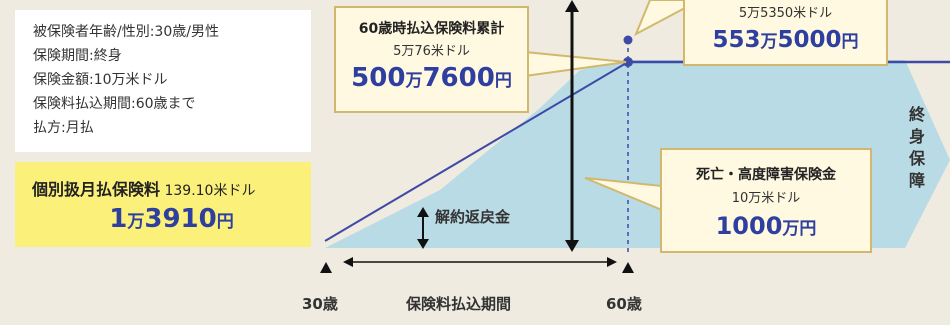 The image size is (950, 325). I want to click on cumulative-yen-man-unit: 万, so click(414, 81).